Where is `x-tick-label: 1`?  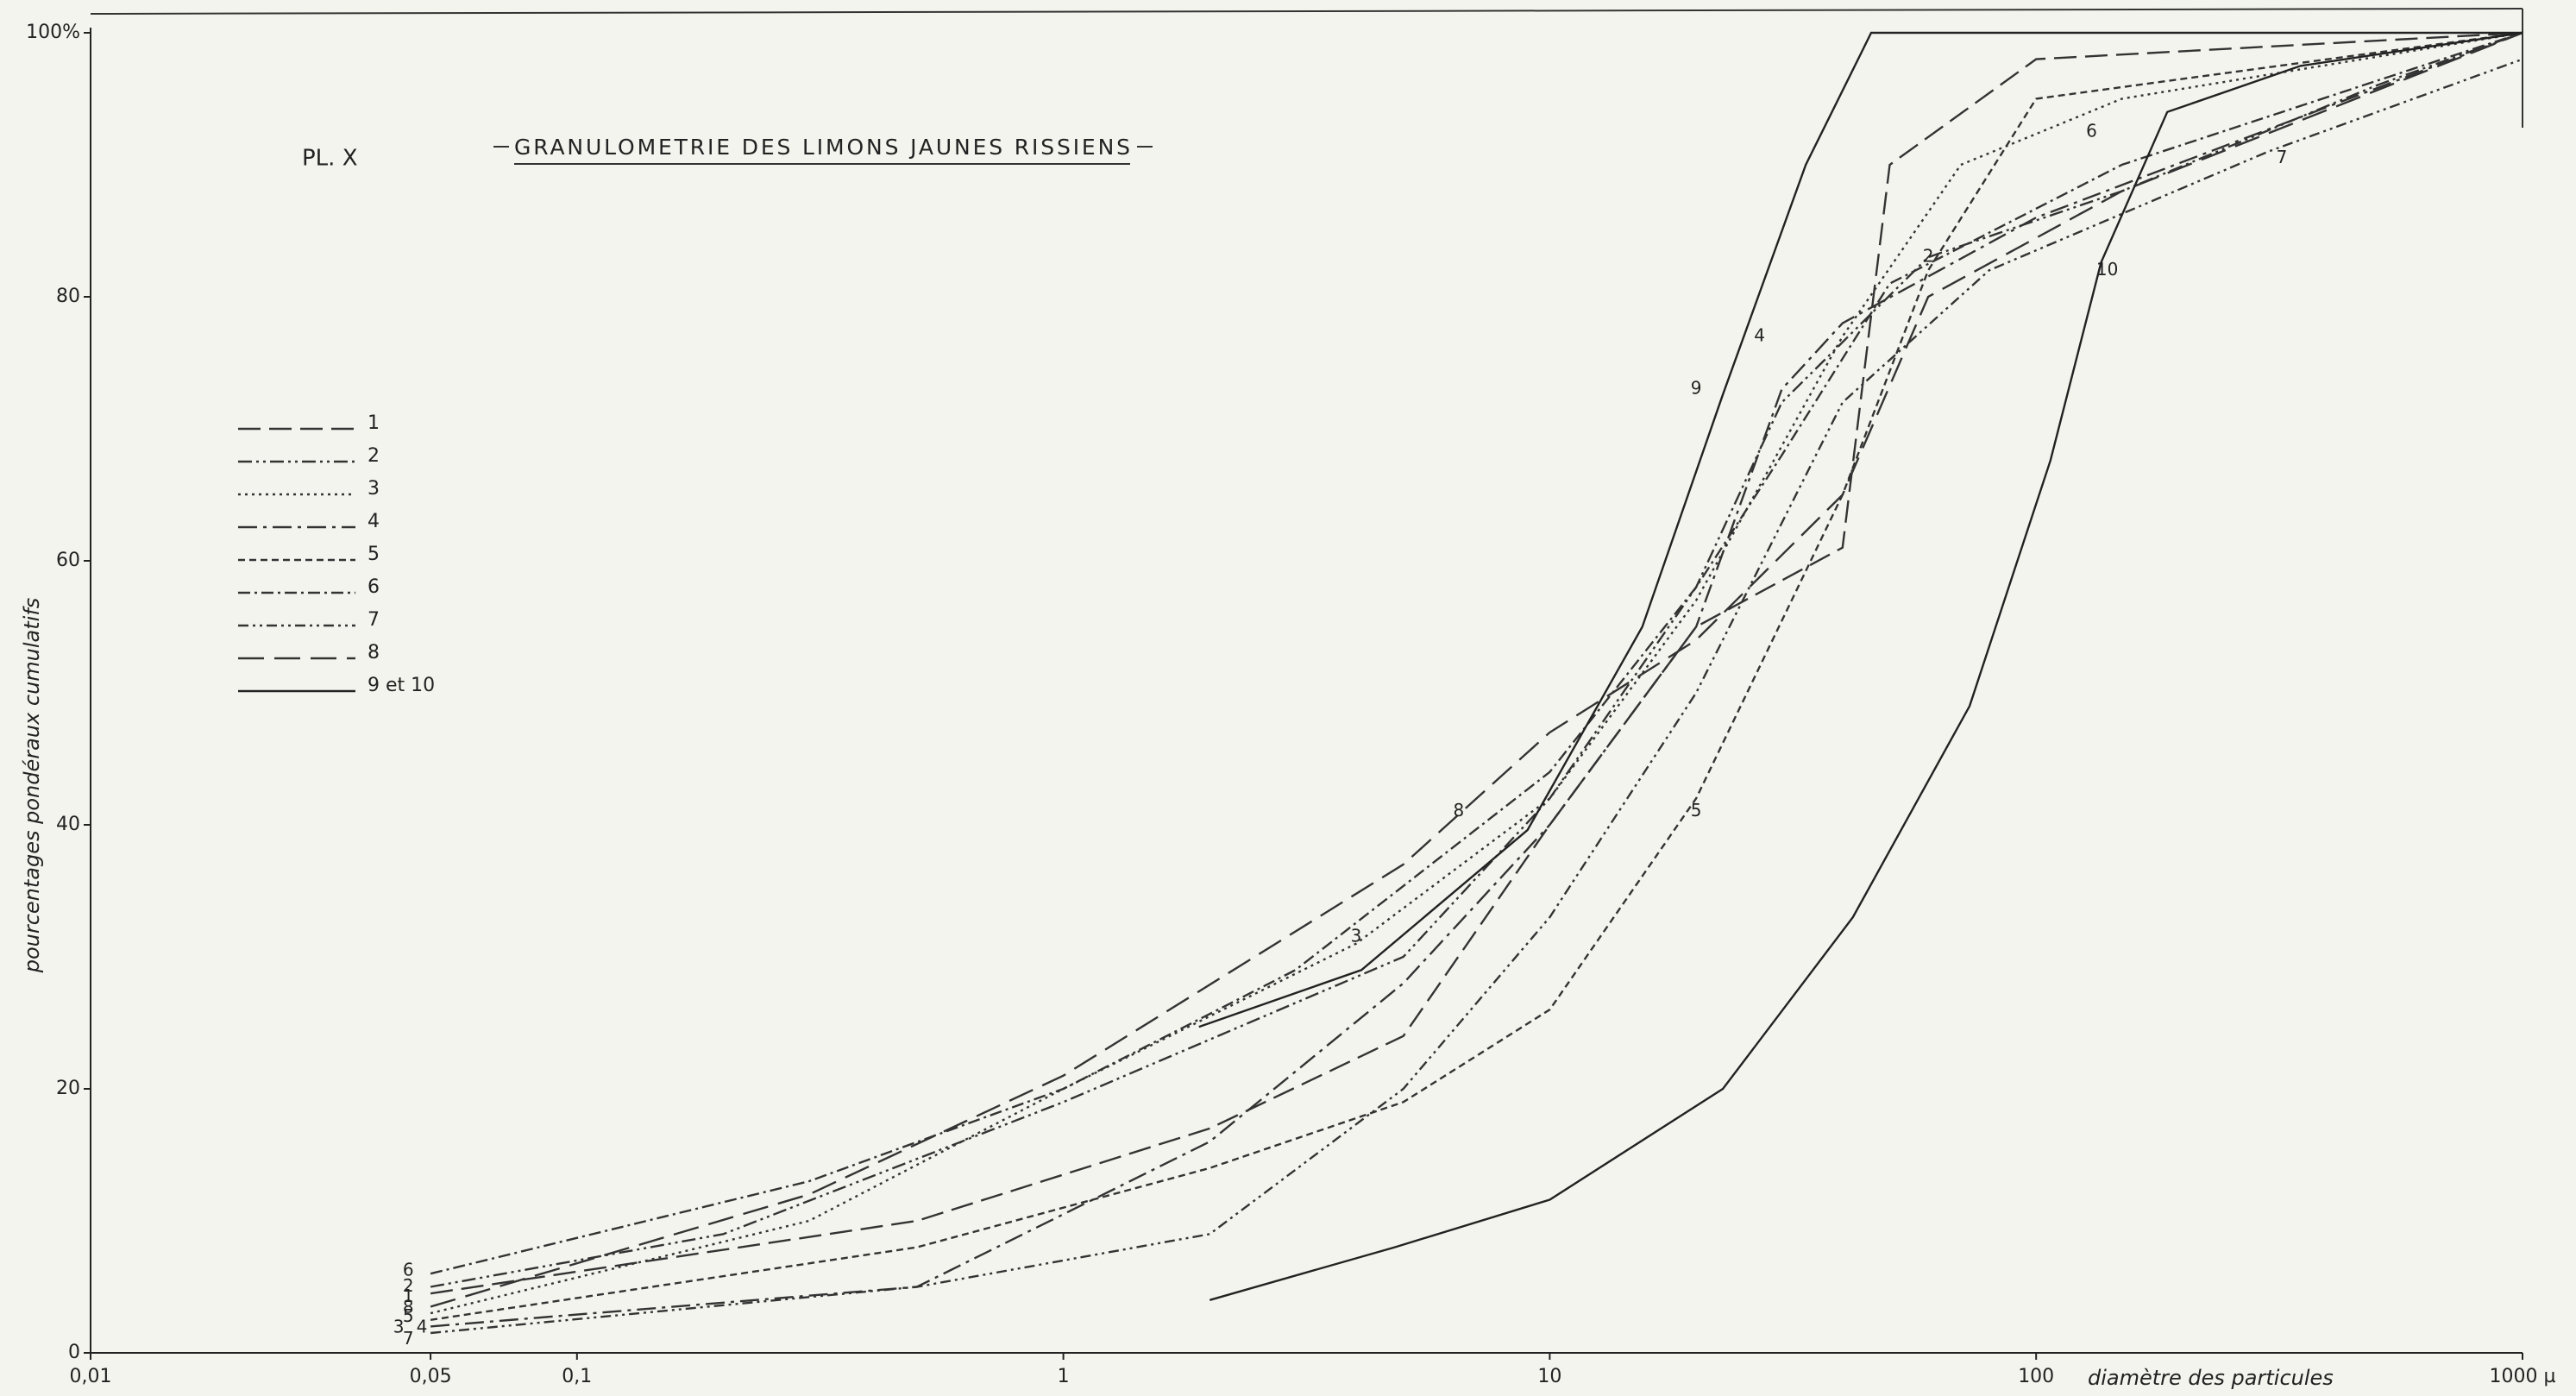 x-tick-label: 1 is located at coordinates (1064, 1376).